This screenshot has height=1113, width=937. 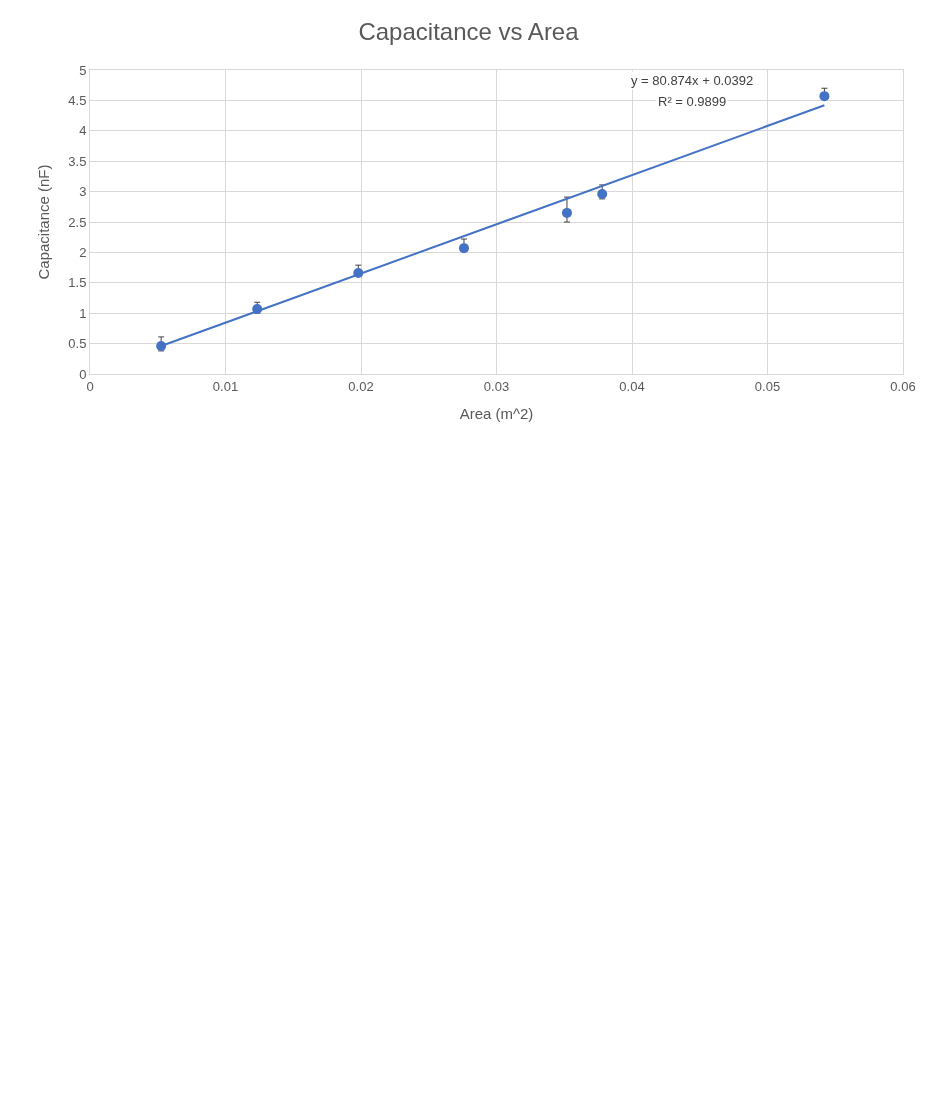 What do you see at coordinates (83, 70) in the screenshot?
I see `y-tick-label: 5` at bounding box center [83, 70].